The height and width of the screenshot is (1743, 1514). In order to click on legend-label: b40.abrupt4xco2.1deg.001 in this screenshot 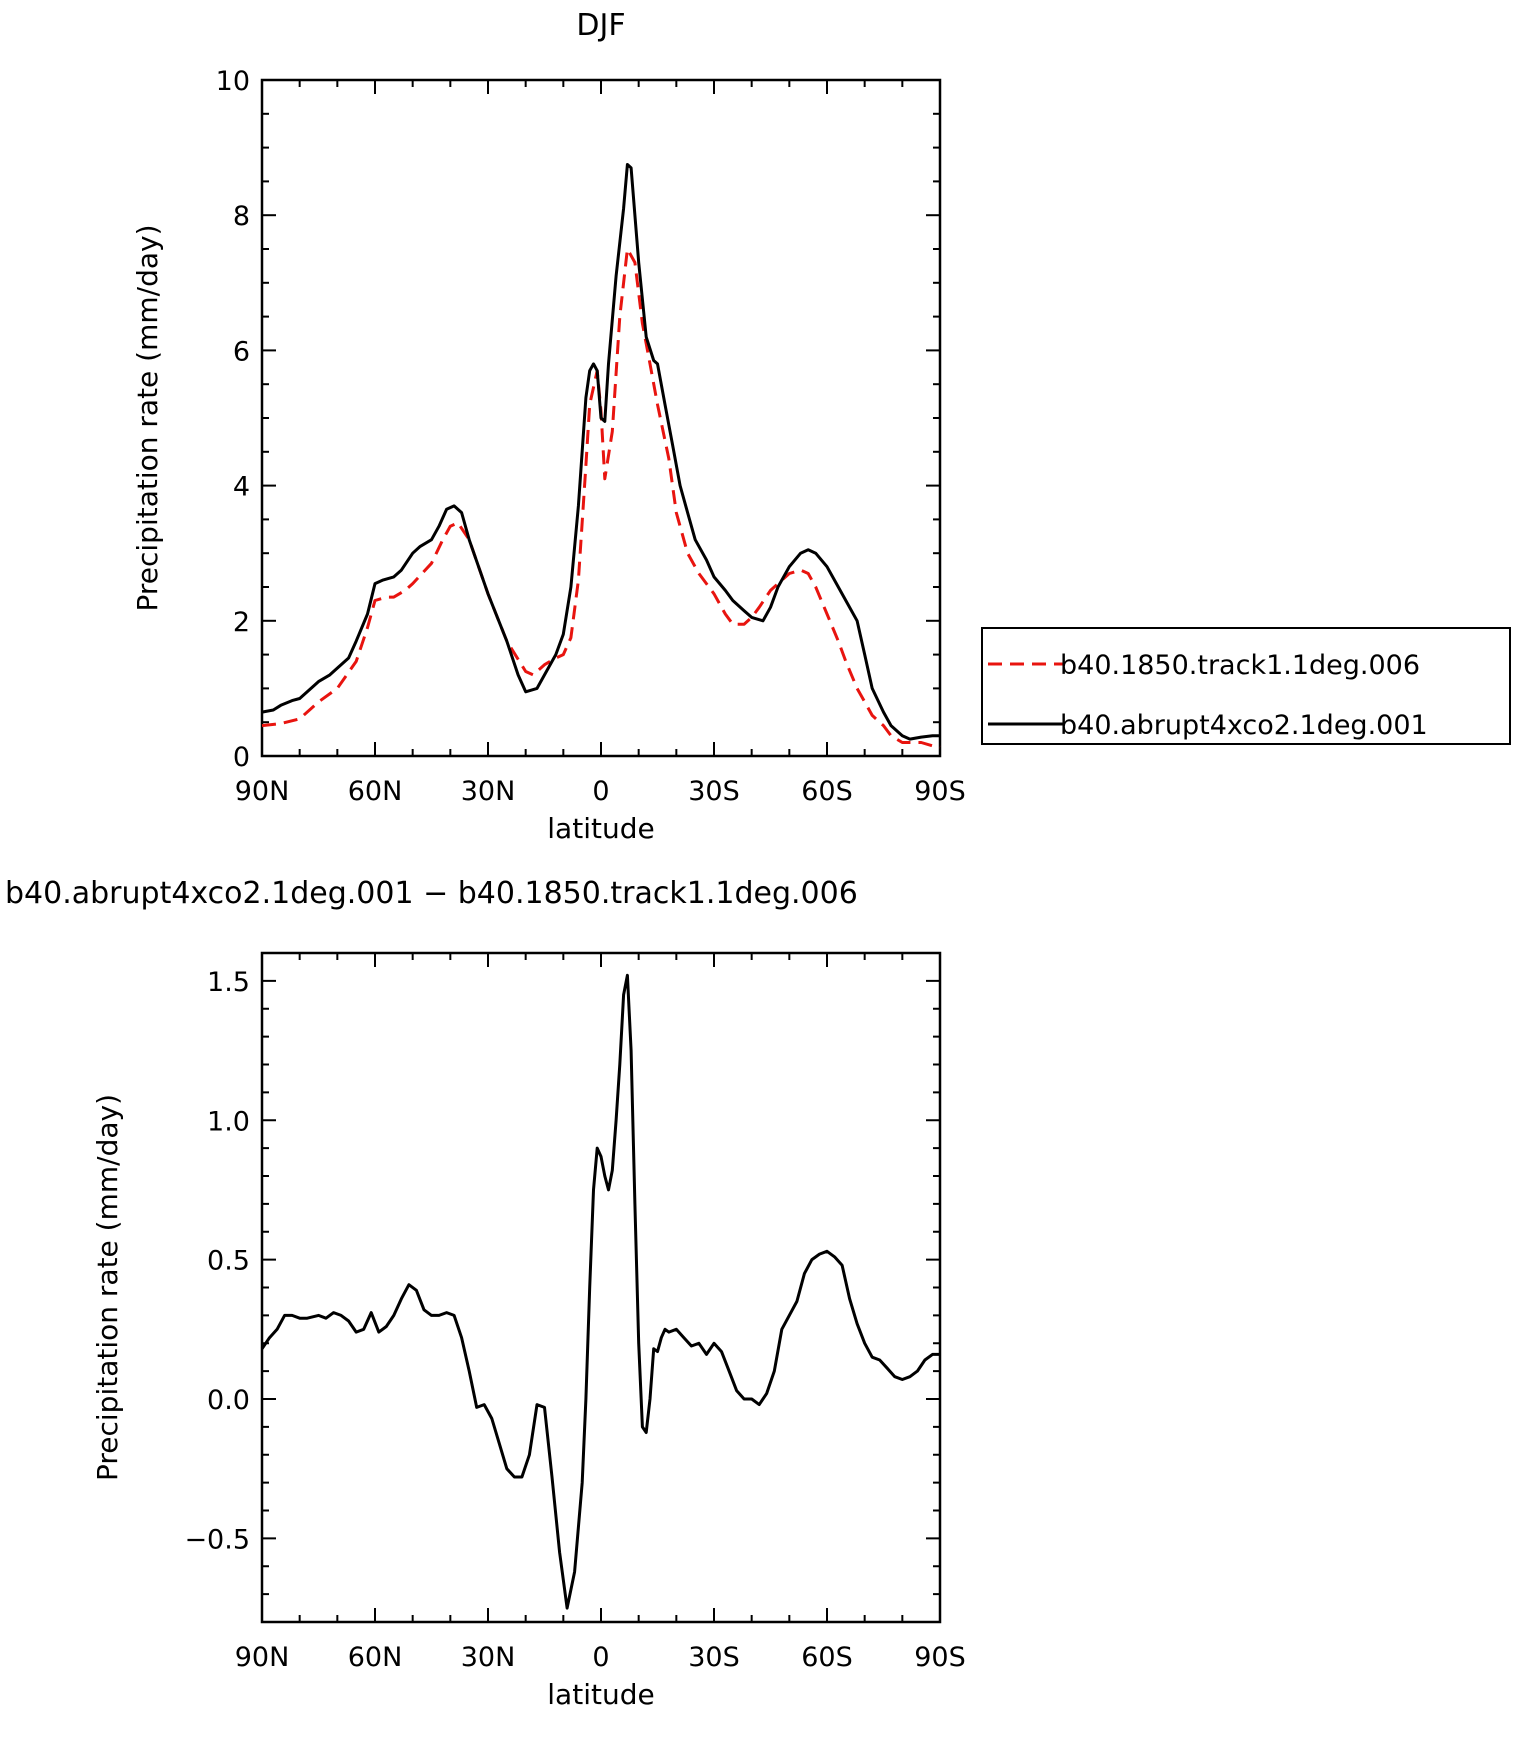, I will do `click(1244, 725)`.